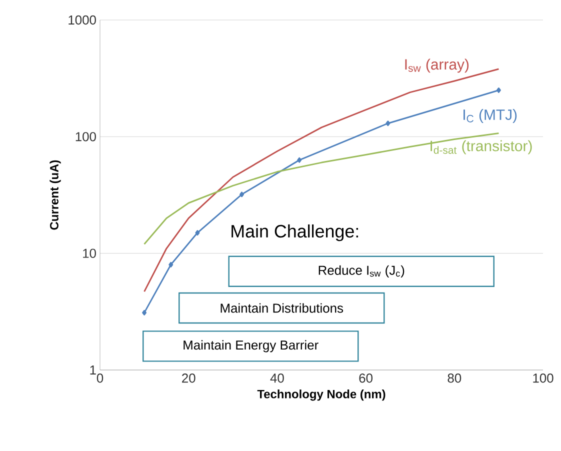 This screenshot has height=451, width=561. I want to click on x-tick-label: 100, so click(543, 378).